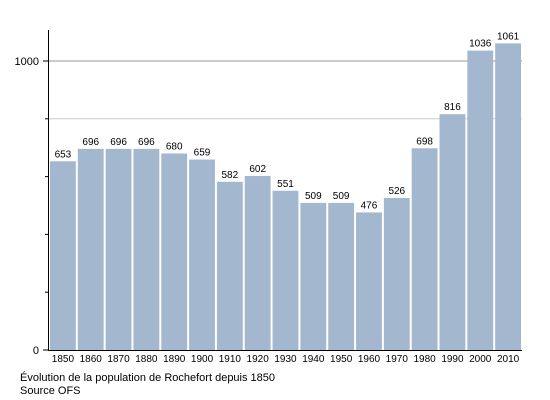 The width and height of the screenshot is (550, 400). Describe the element at coordinates (369, 359) in the screenshot. I see `x-tick-label: 1960` at that location.